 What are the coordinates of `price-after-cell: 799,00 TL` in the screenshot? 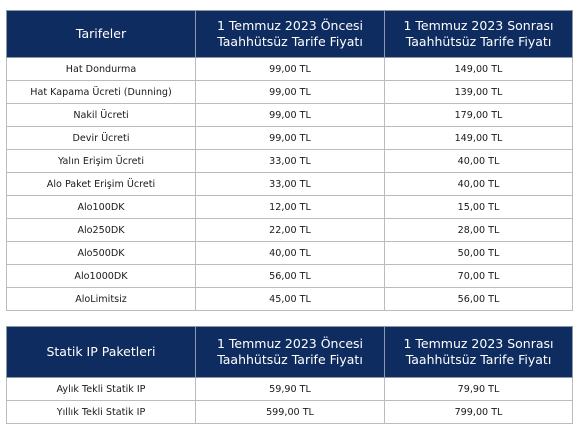 It's located at (478, 412).